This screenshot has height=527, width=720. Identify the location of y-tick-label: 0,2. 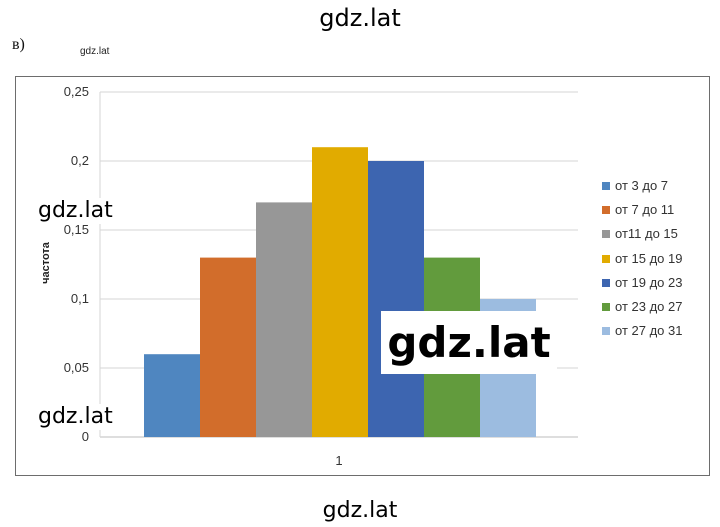
(80, 160).